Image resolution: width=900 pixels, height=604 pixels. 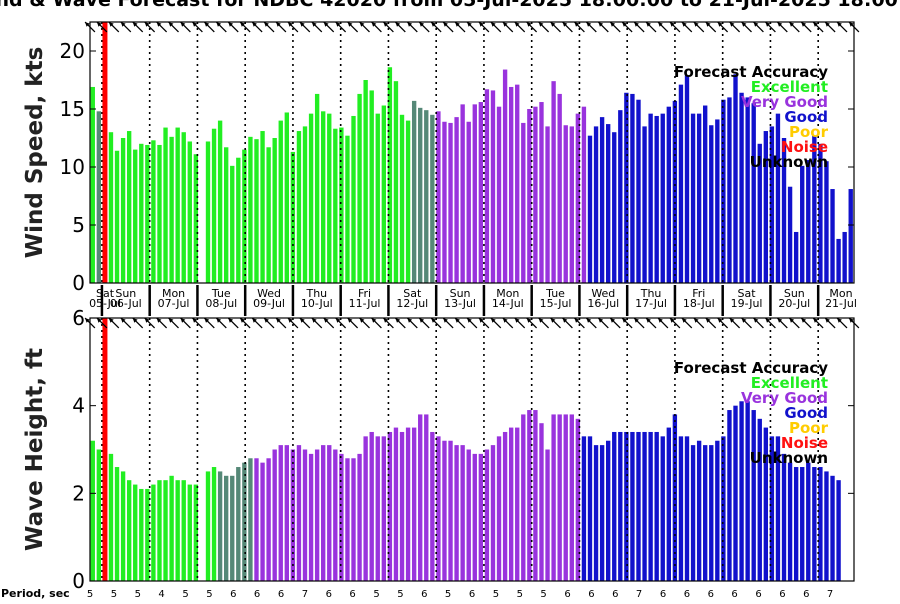 I want to click on y-axis-label: Wind Speed, kts, so click(x=35, y=153).